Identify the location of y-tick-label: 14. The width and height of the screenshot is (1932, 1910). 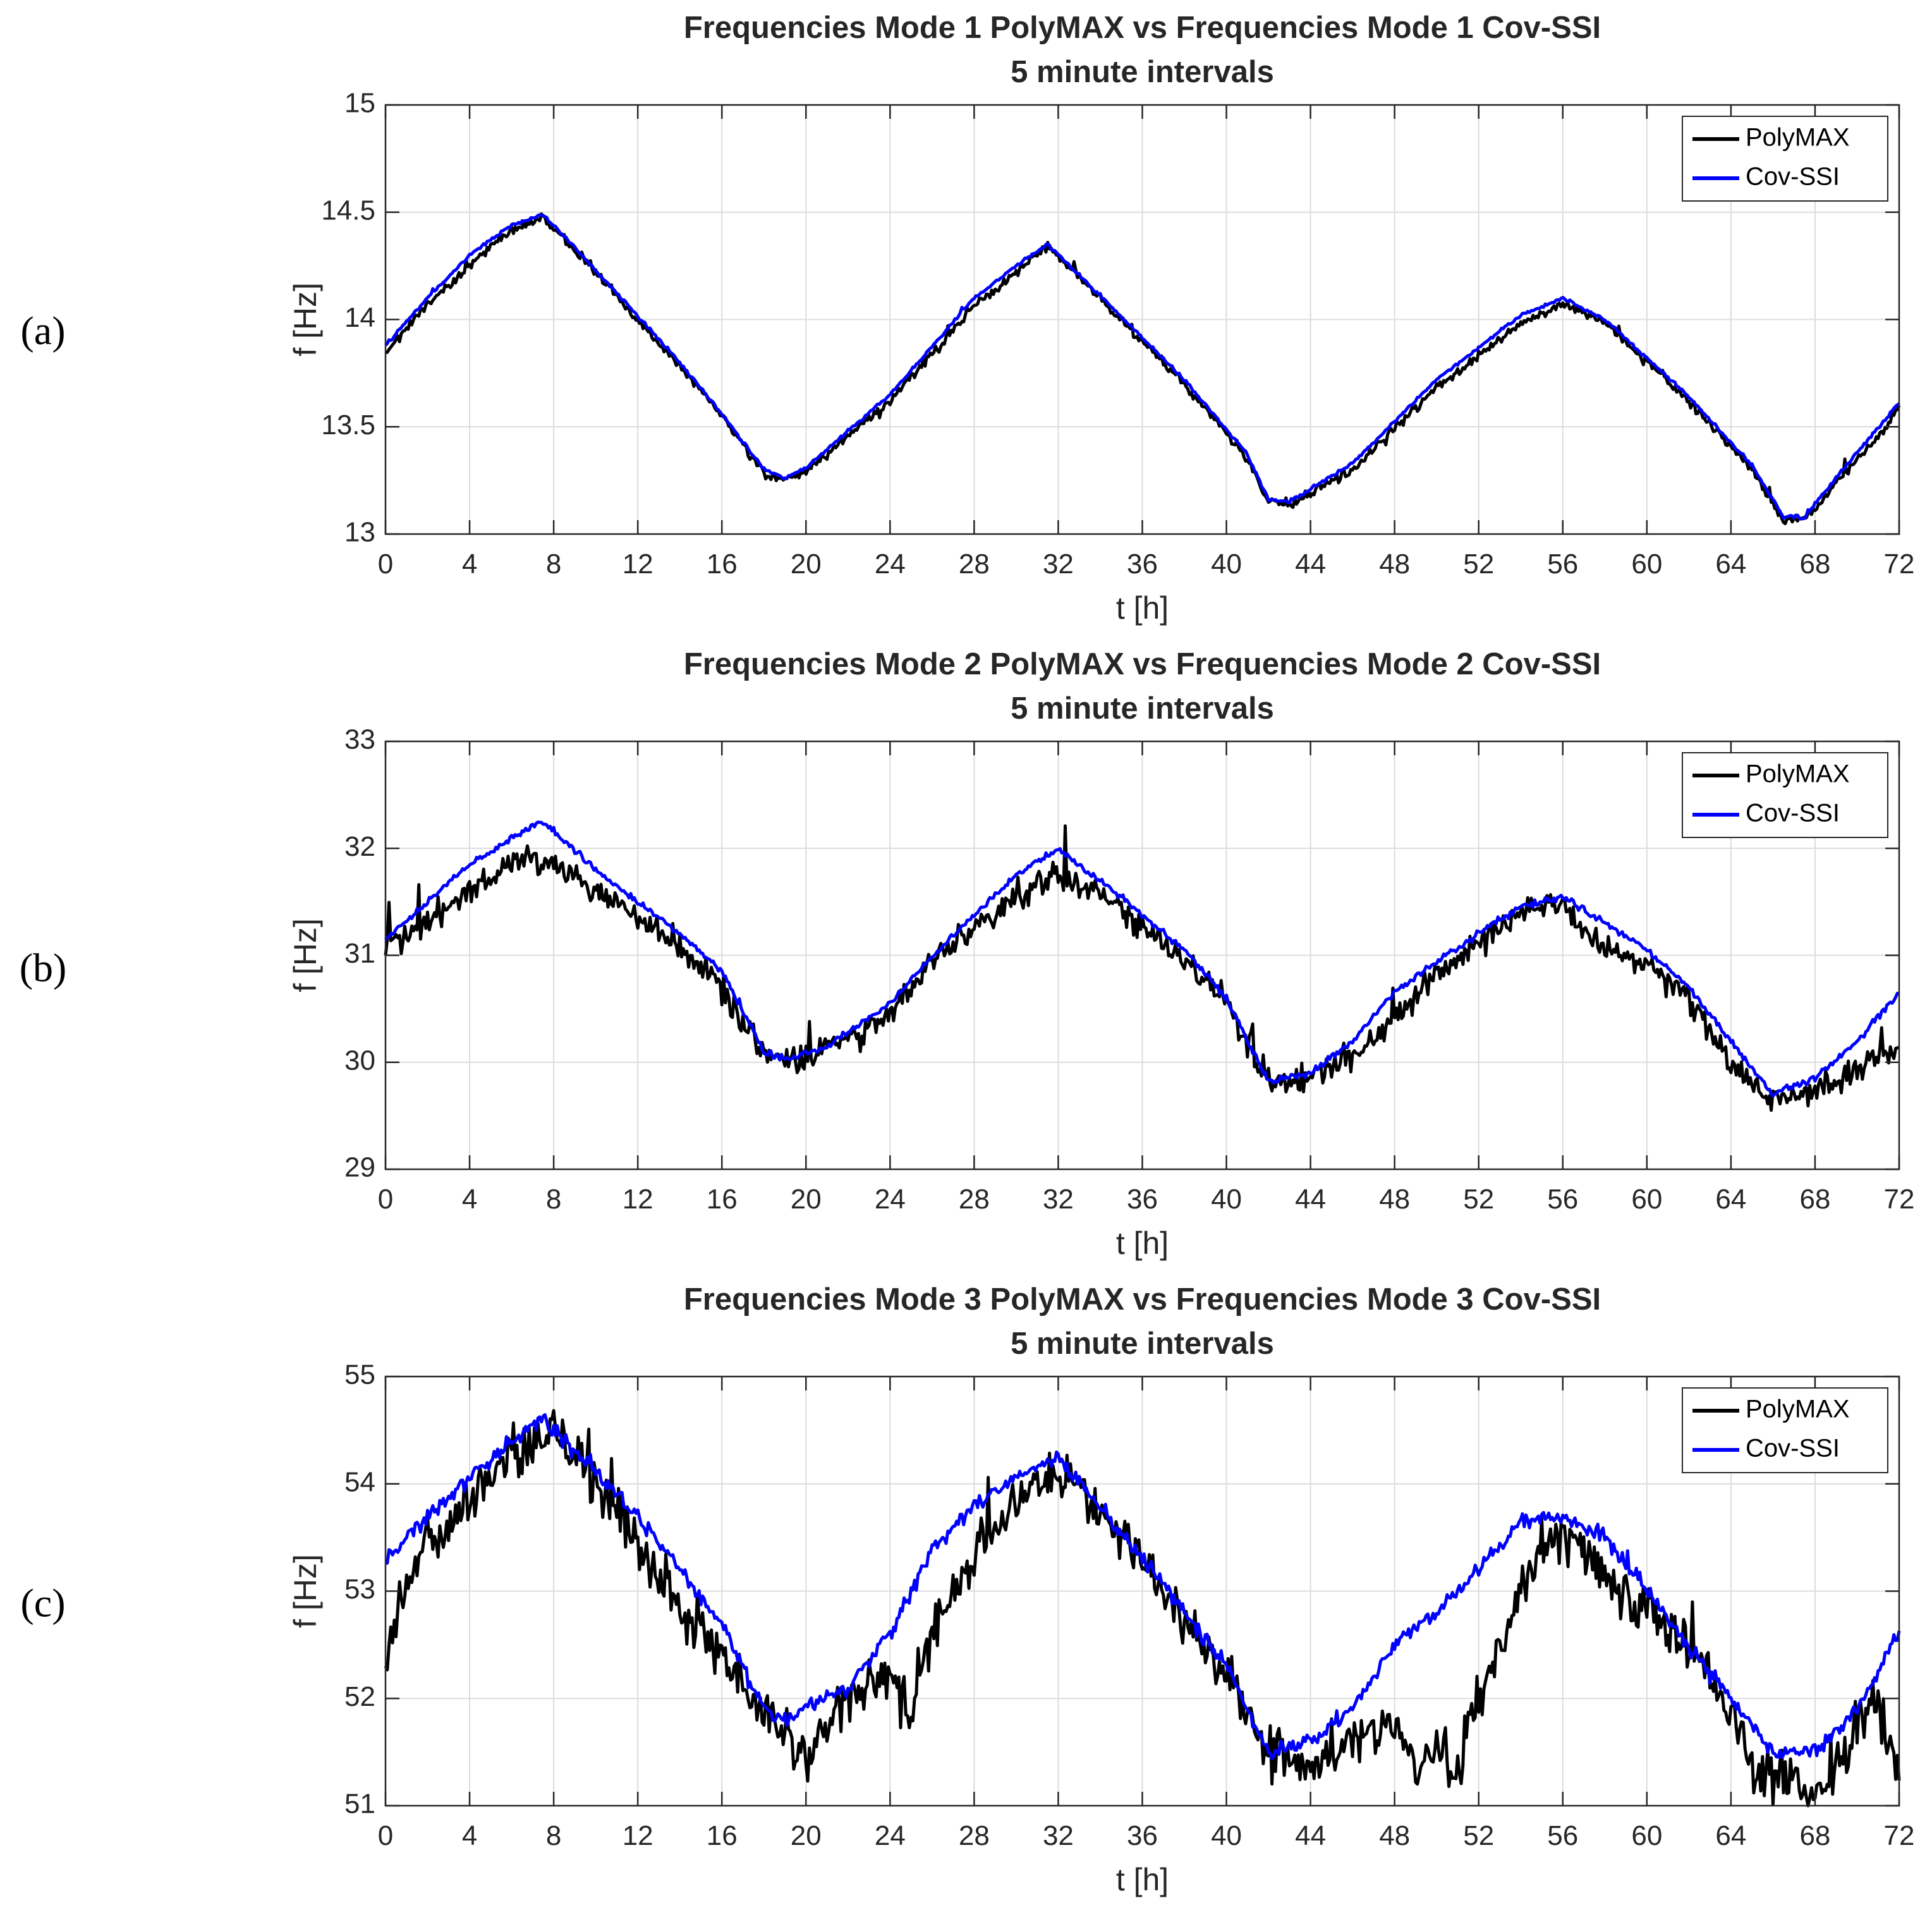
(359, 317).